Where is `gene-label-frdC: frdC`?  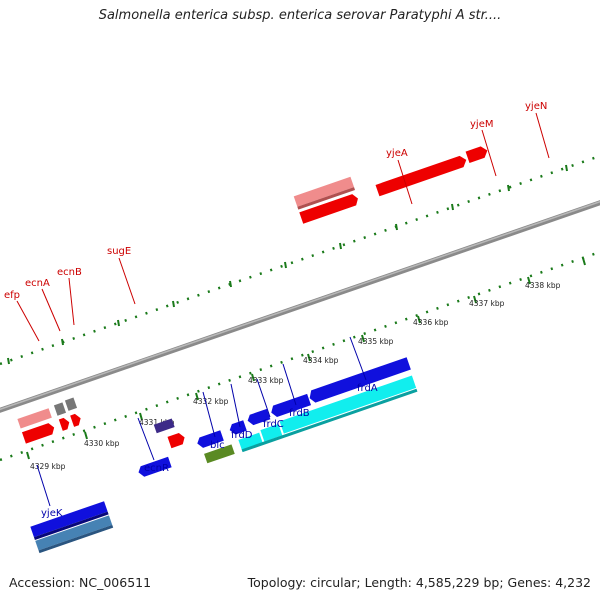 gene-label-frdC: frdC is located at coordinates (273, 424).